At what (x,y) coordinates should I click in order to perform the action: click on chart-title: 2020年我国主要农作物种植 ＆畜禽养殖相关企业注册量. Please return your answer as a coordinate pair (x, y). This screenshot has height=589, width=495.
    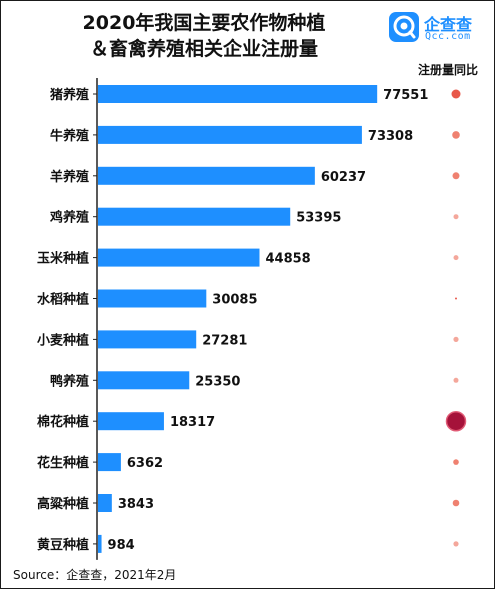
    Looking at the image, I should click on (204, 36).